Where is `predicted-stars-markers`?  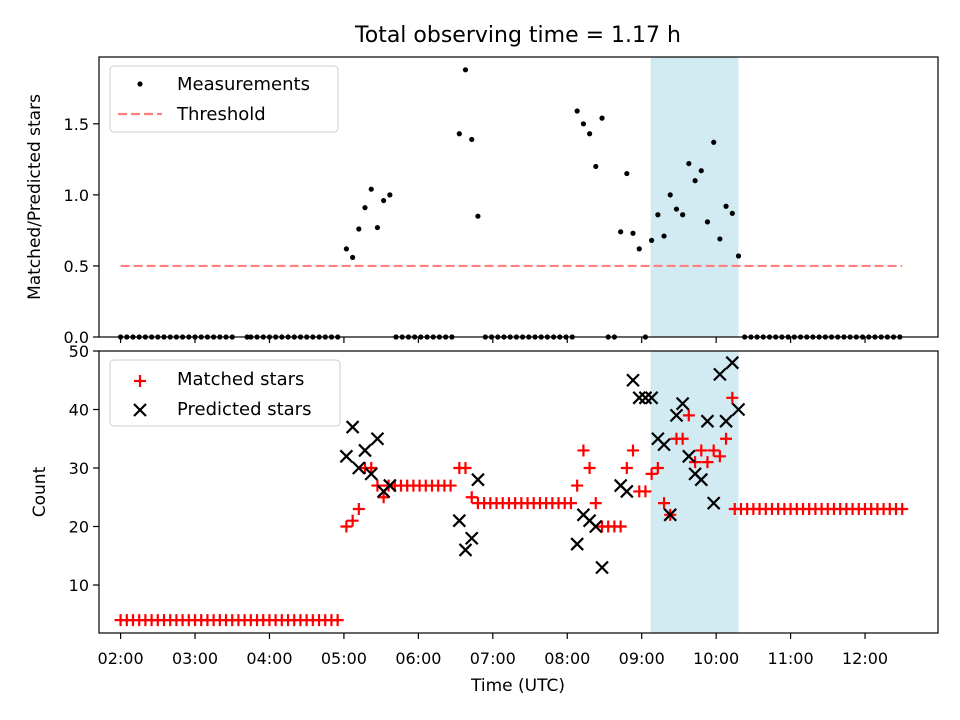 predicted-stars-markers is located at coordinates (542, 465).